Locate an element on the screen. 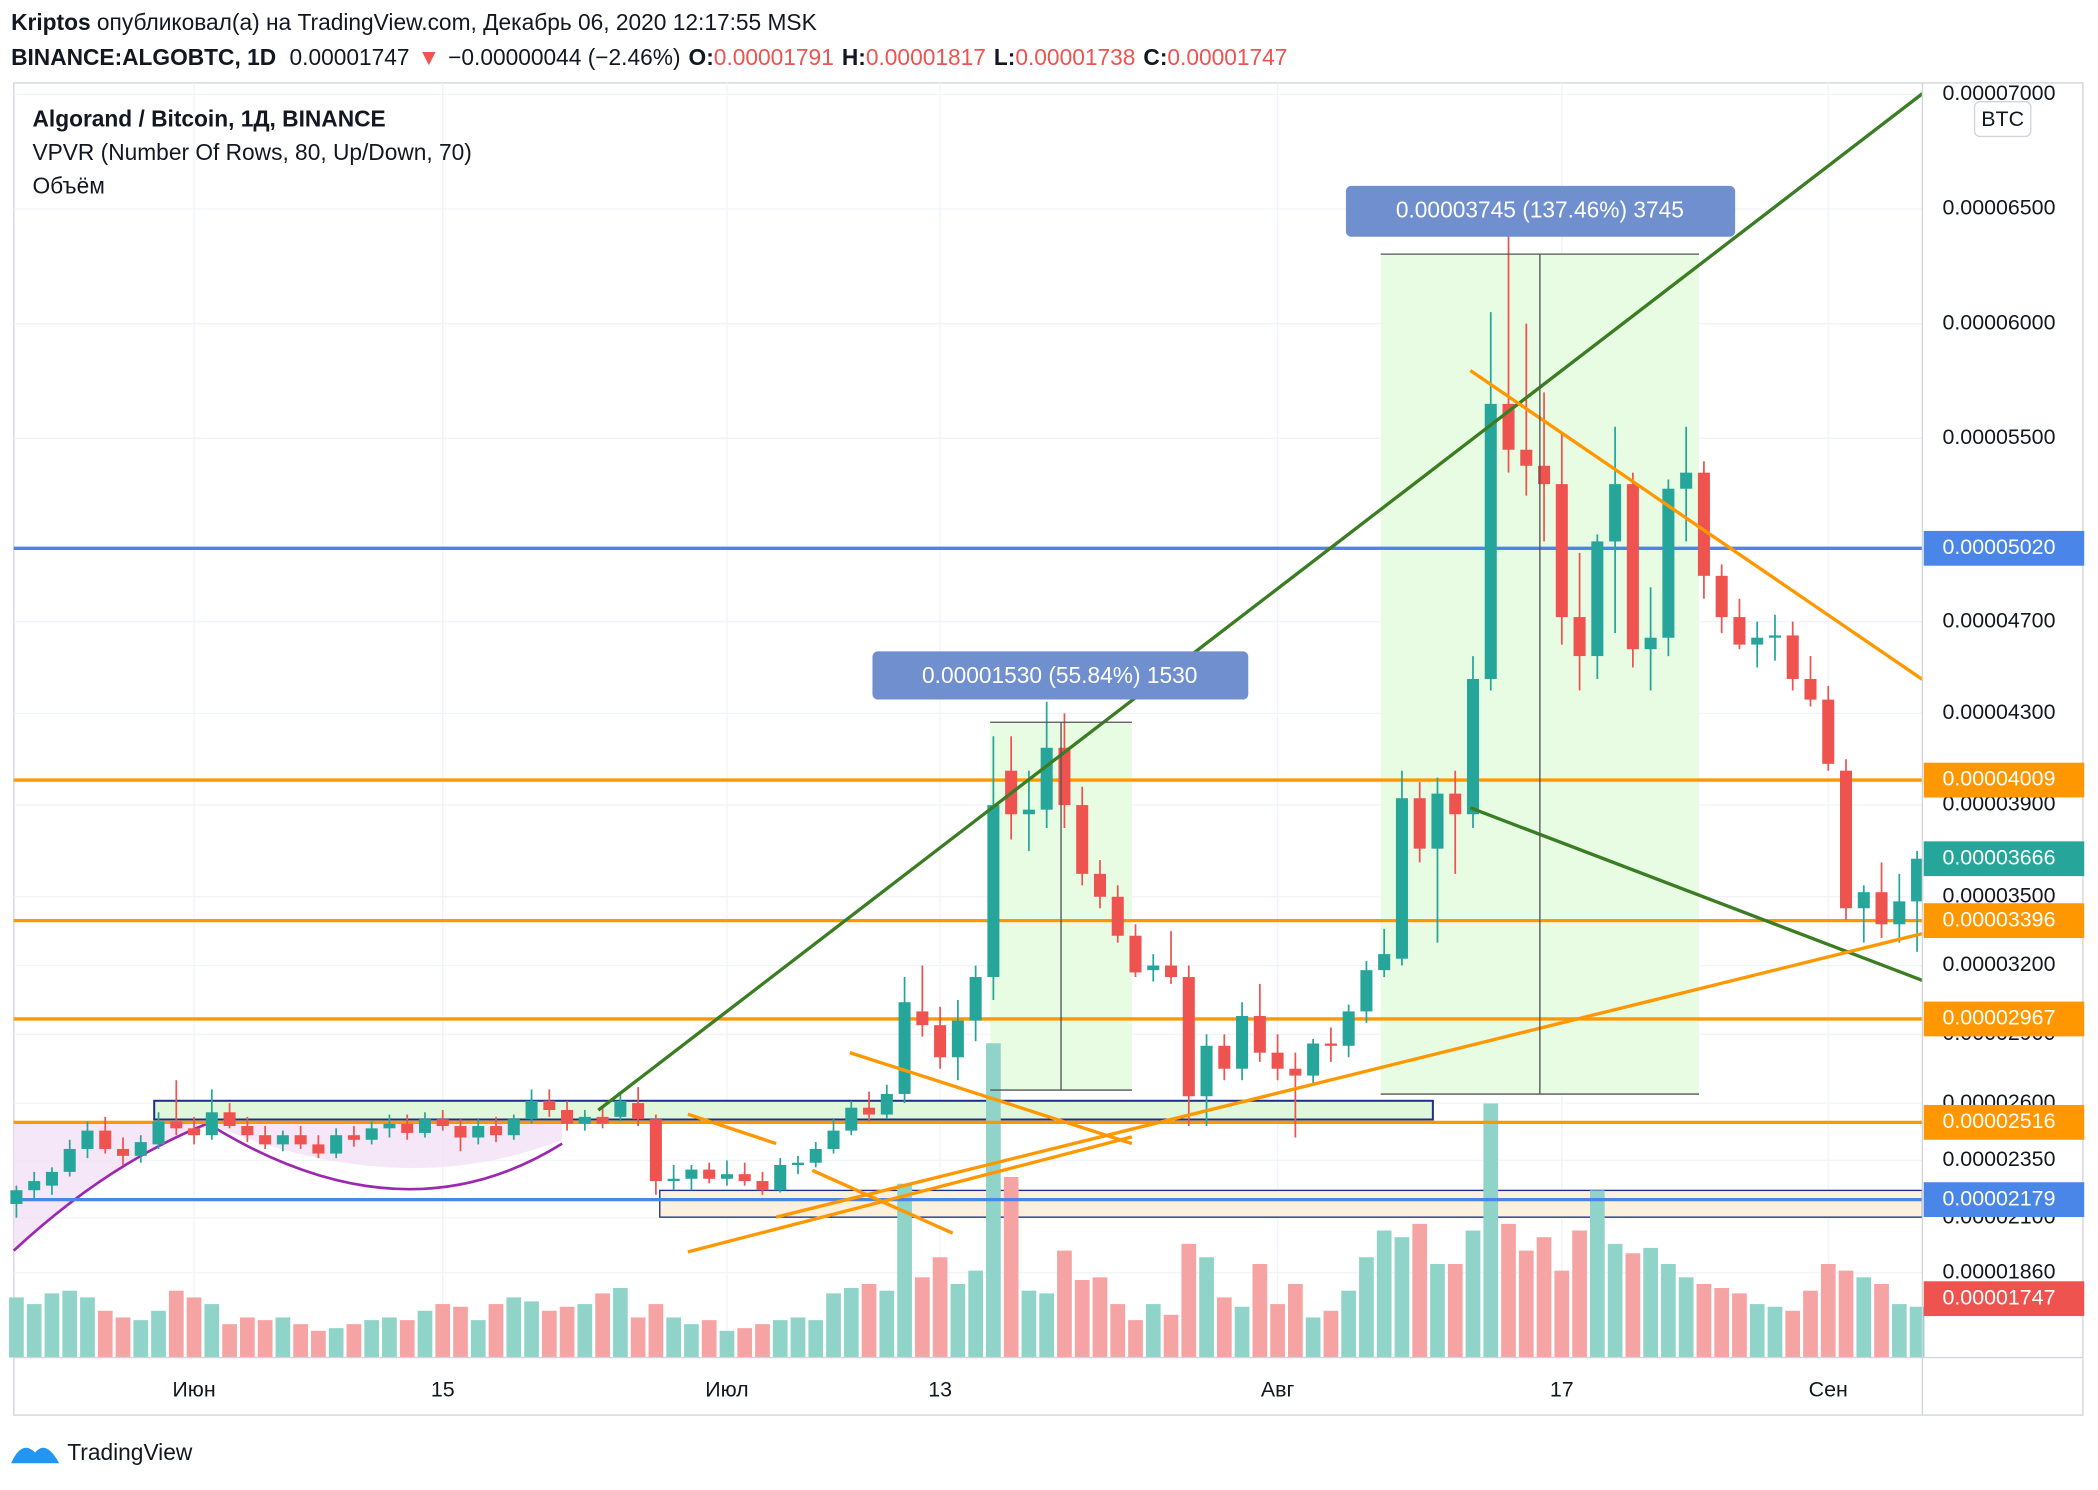 This screenshot has height=1490, width=2098. y-tick-label: 0.00005500 is located at coordinates (1998, 437).